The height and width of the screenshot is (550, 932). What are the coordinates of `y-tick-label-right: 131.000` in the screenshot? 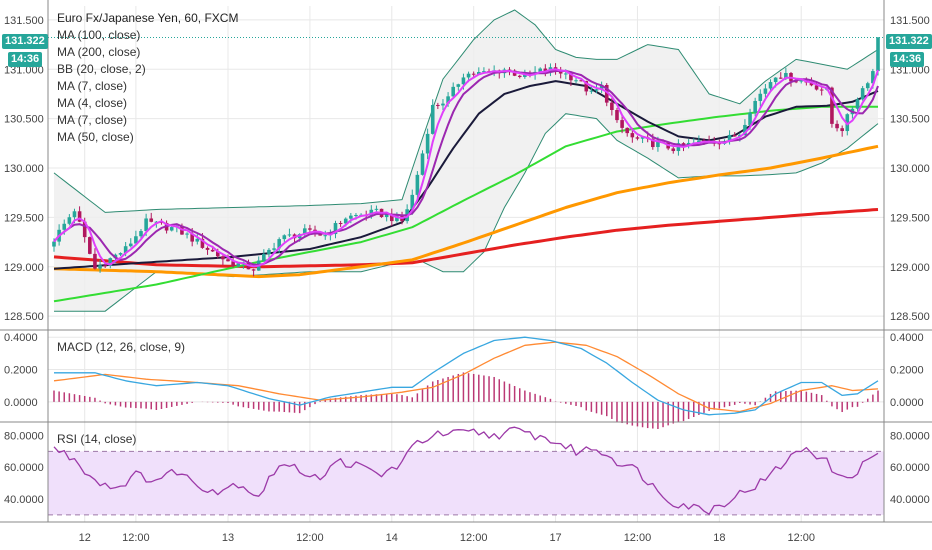 It's located at (910, 70).